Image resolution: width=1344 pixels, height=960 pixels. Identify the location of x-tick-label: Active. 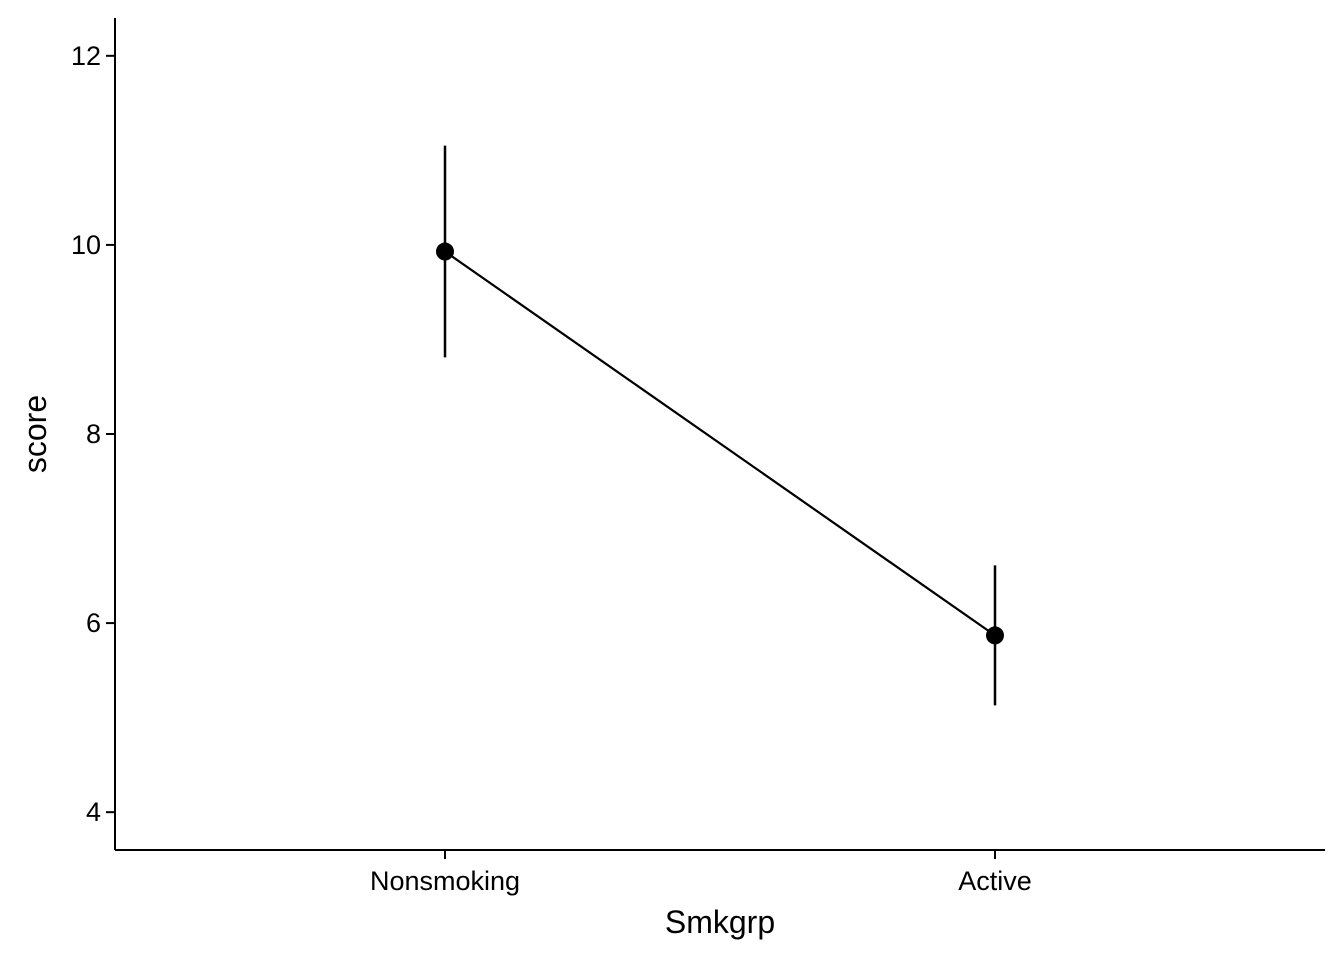
(995, 881).